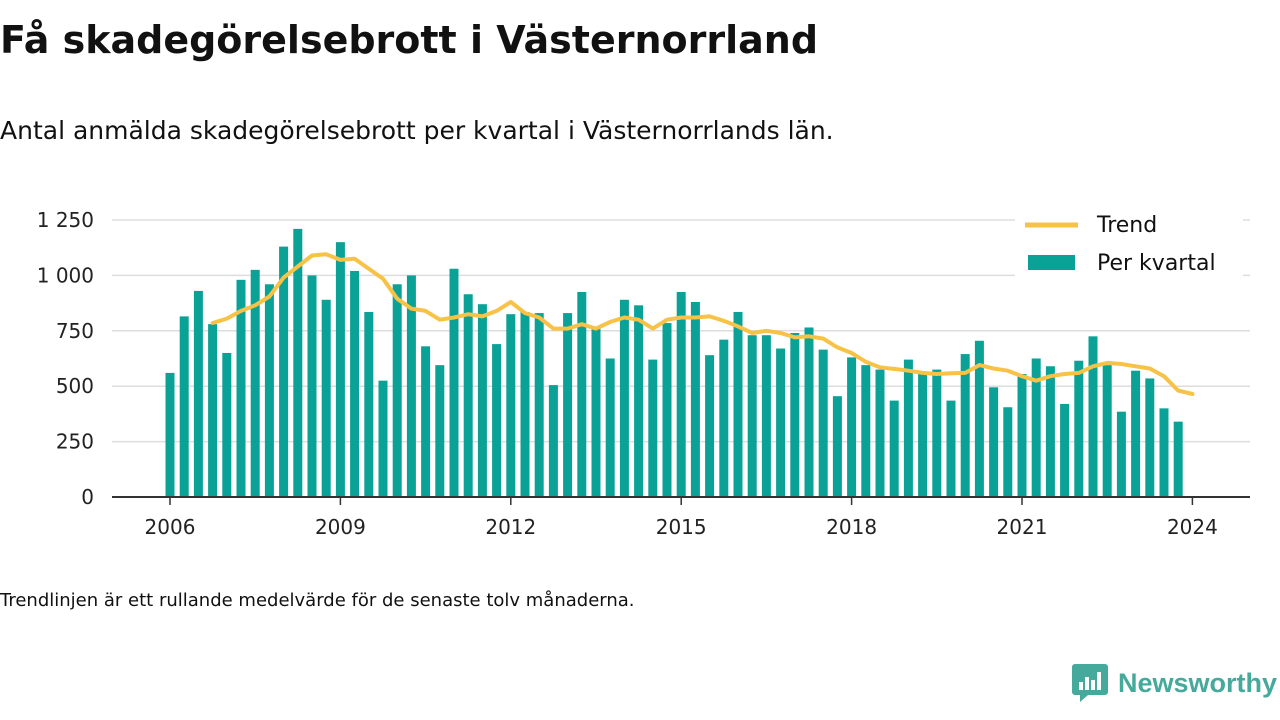 This screenshot has width=1280, height=720. Describe the element at coordinates (1129, 245) in the screenshot. I see `legend-background` at that location.